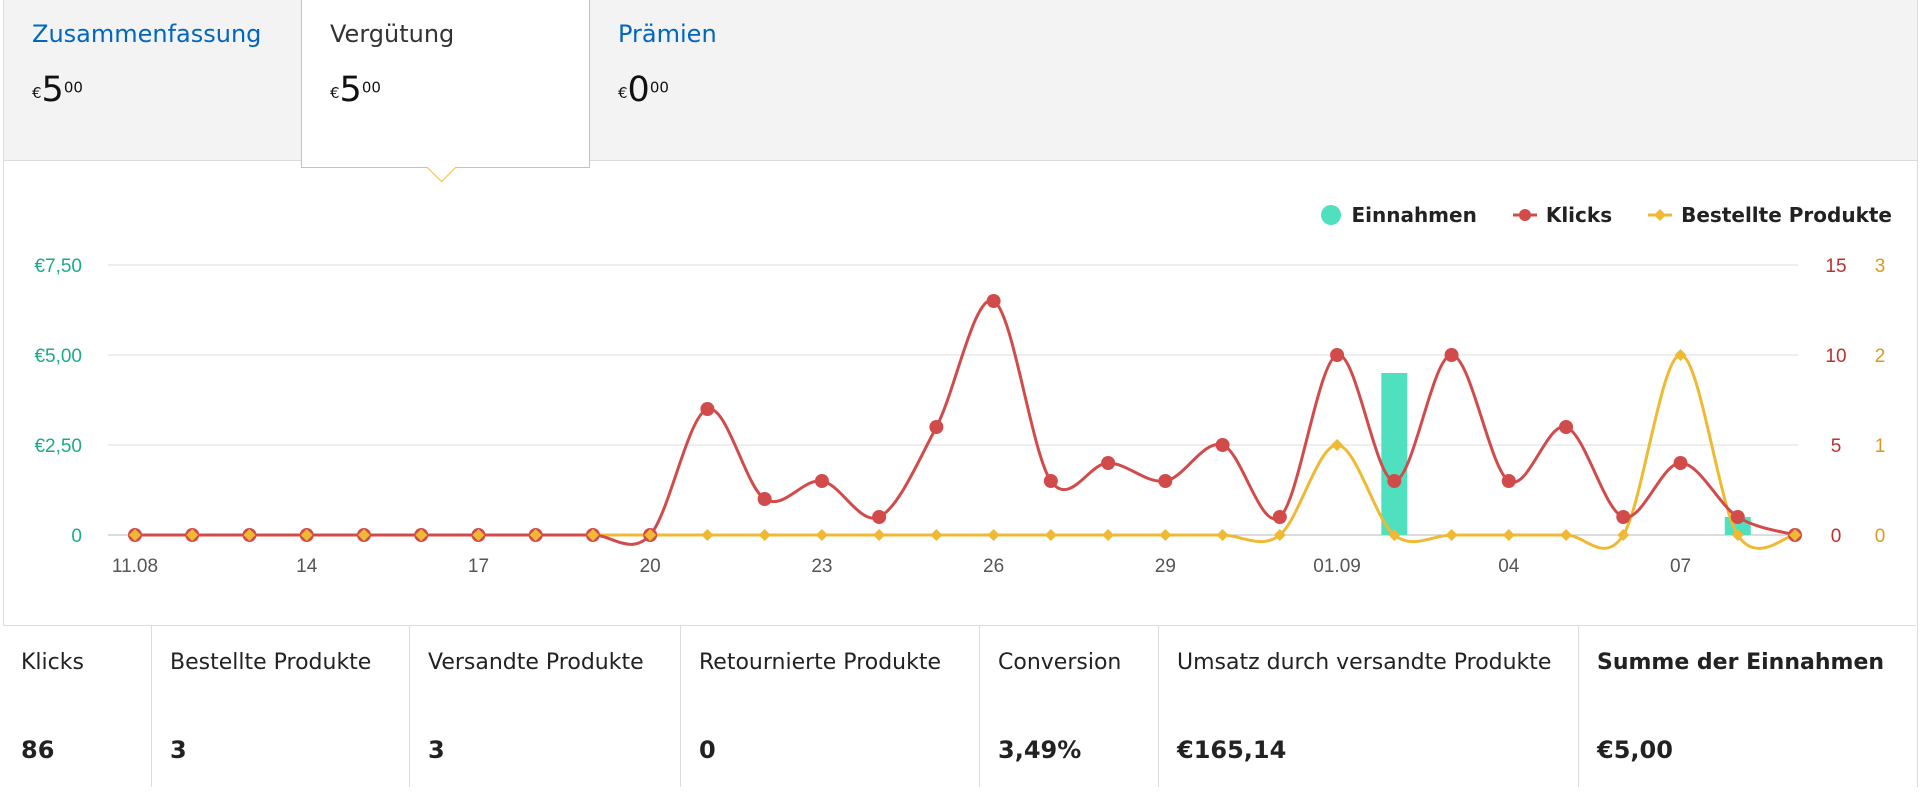 This screenshot has width=1920, height=792. What do you see at coordinates (1880, 446) in the screenshot?
I see `y-right-ordered-tick-label: 1` at bounding box center [1880, 446].